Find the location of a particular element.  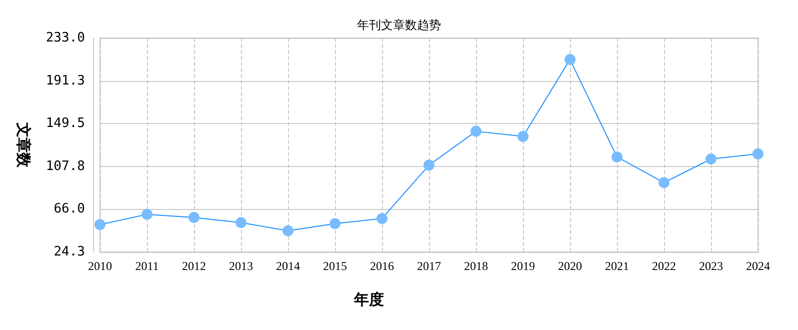

y-tick-label: 107.8 is located at coordinates (65, 166).